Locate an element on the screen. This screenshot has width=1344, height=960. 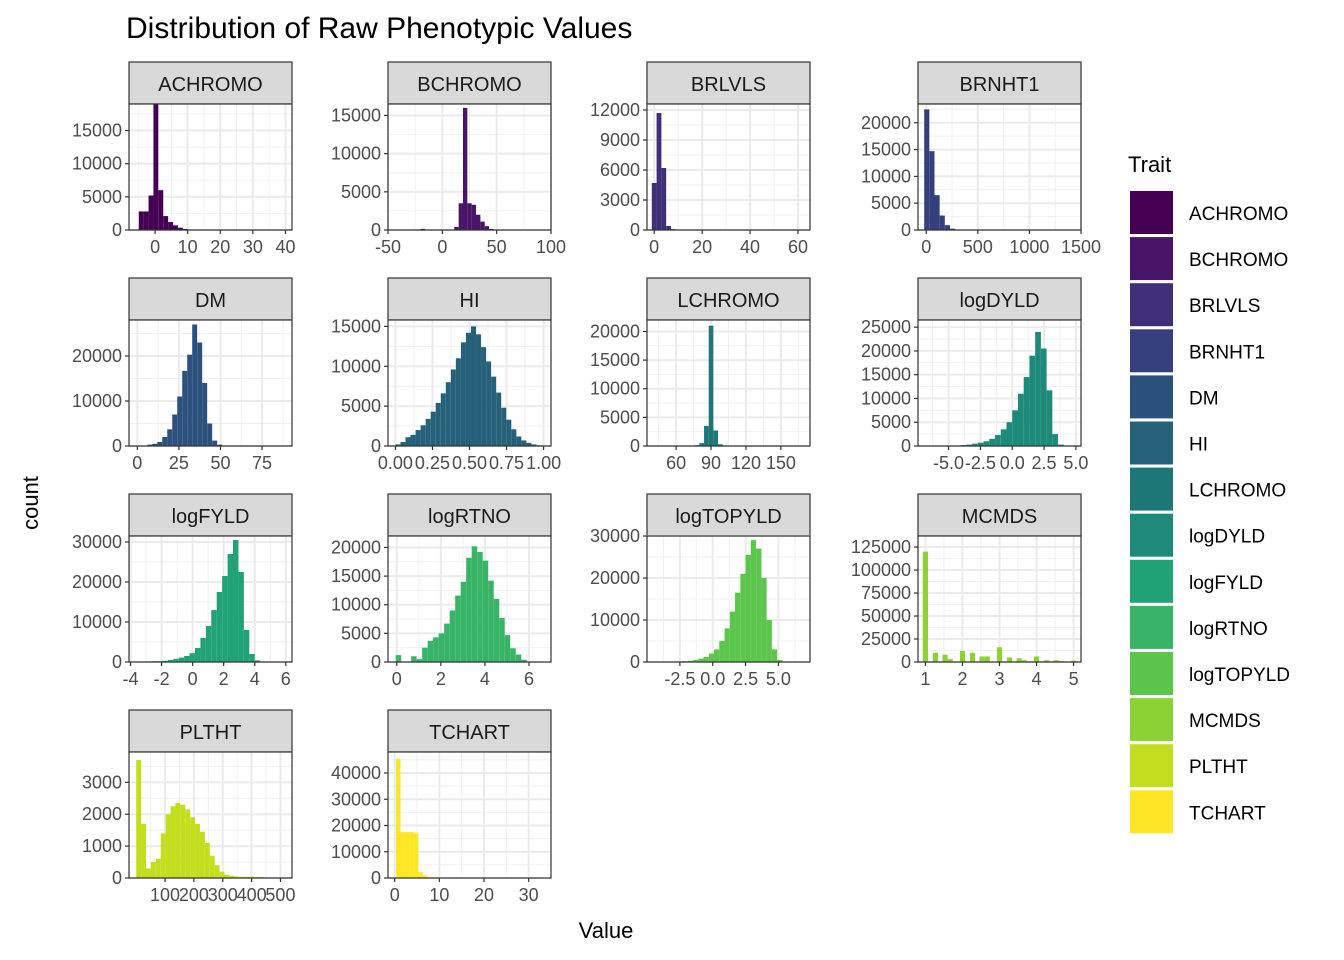
panel-border-pltht is located at coordinates (210, 815).